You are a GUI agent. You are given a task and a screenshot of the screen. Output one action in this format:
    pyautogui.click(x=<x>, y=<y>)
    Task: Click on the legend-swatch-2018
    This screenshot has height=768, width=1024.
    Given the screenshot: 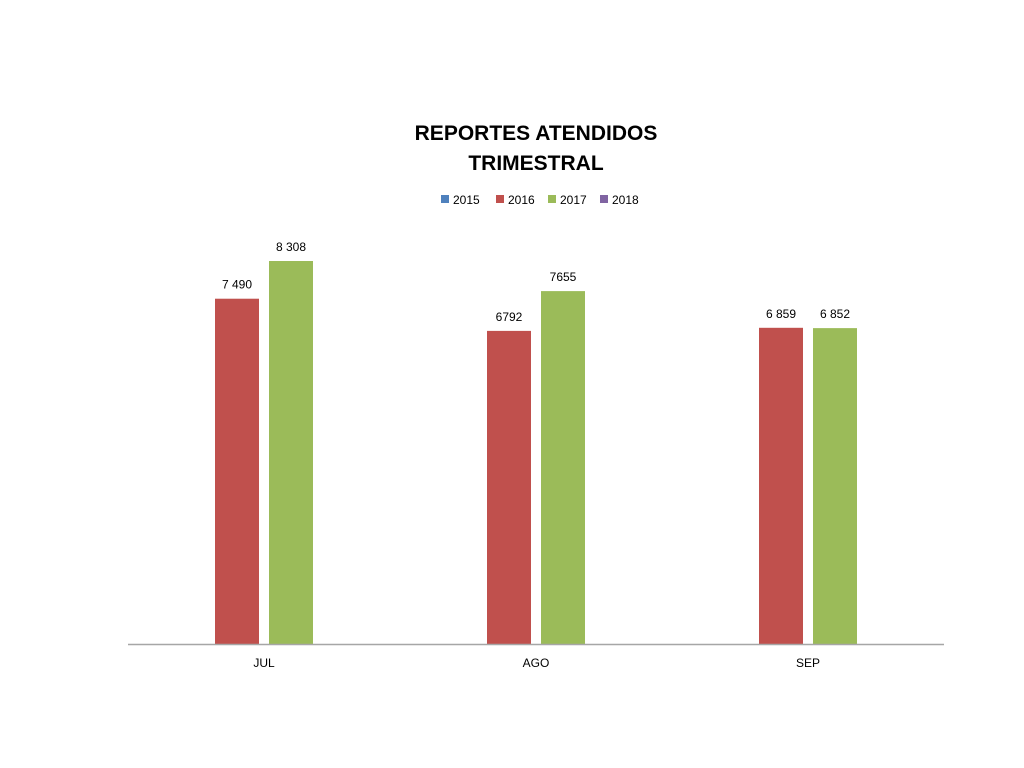 What is the action you would take?
    pyautogui.click(x=604, y=199)
    